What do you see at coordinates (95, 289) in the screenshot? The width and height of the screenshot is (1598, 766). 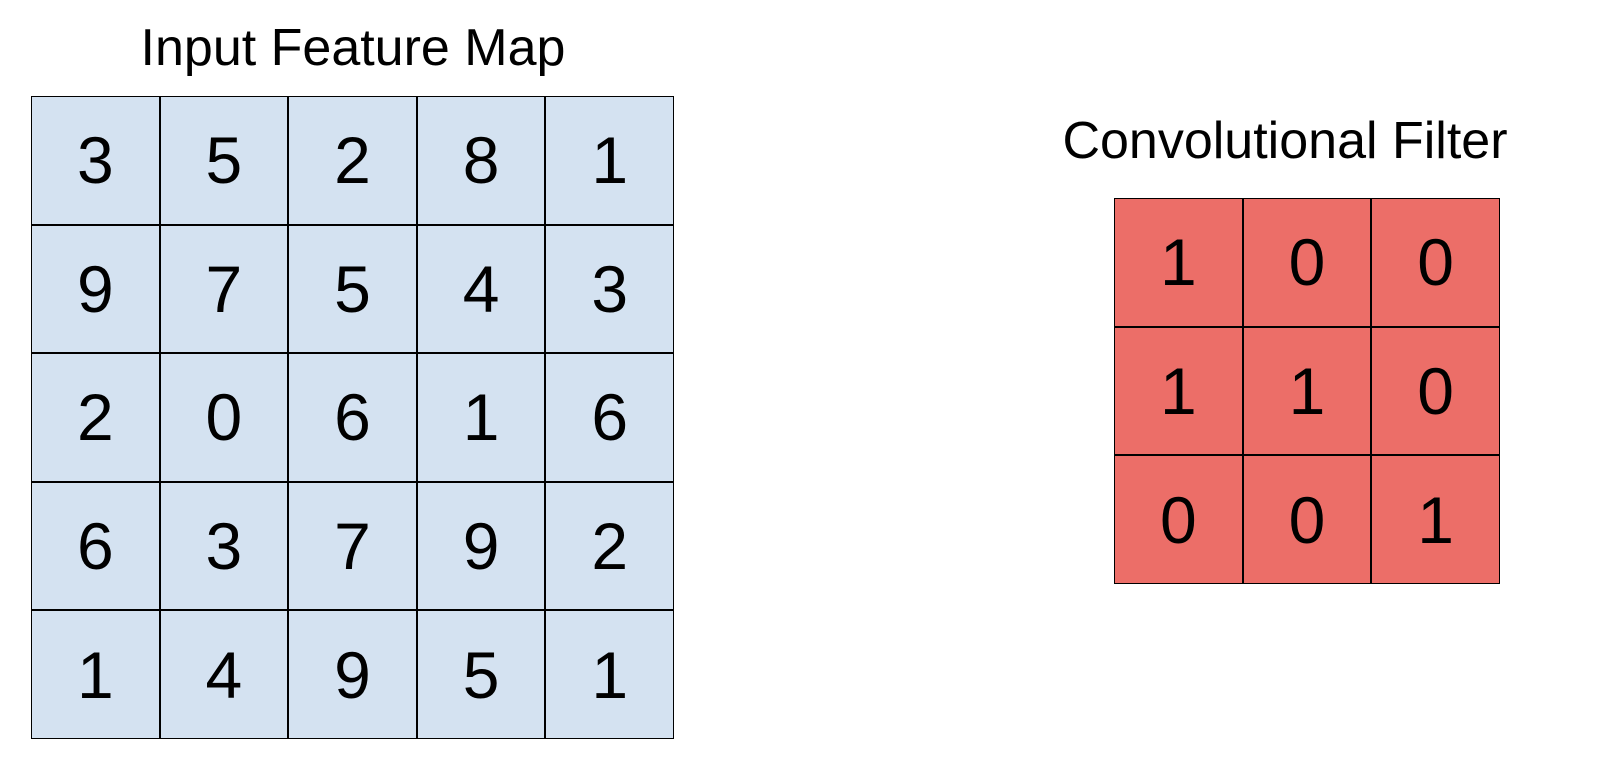 I see `input-feature-map-cell-r2-c1: 9` at bounding box center [95, 289].